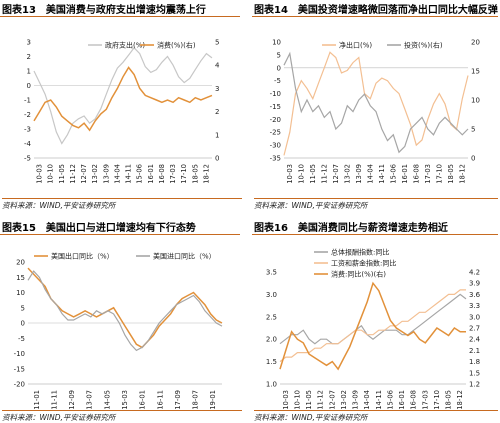  I want to click on y-right-tick-label: 3.6, so click(475, 295).